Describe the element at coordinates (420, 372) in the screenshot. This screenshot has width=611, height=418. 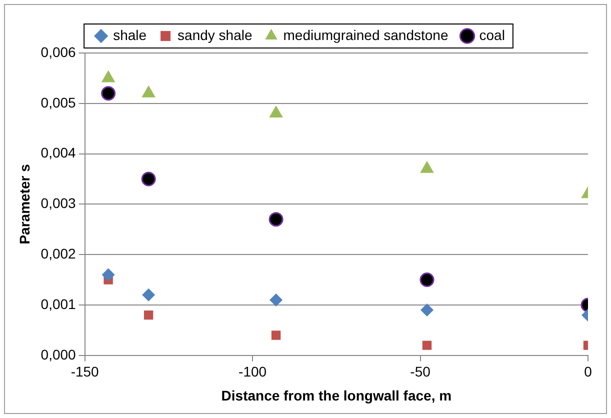
I see `x-tick-label: -50` at that location.